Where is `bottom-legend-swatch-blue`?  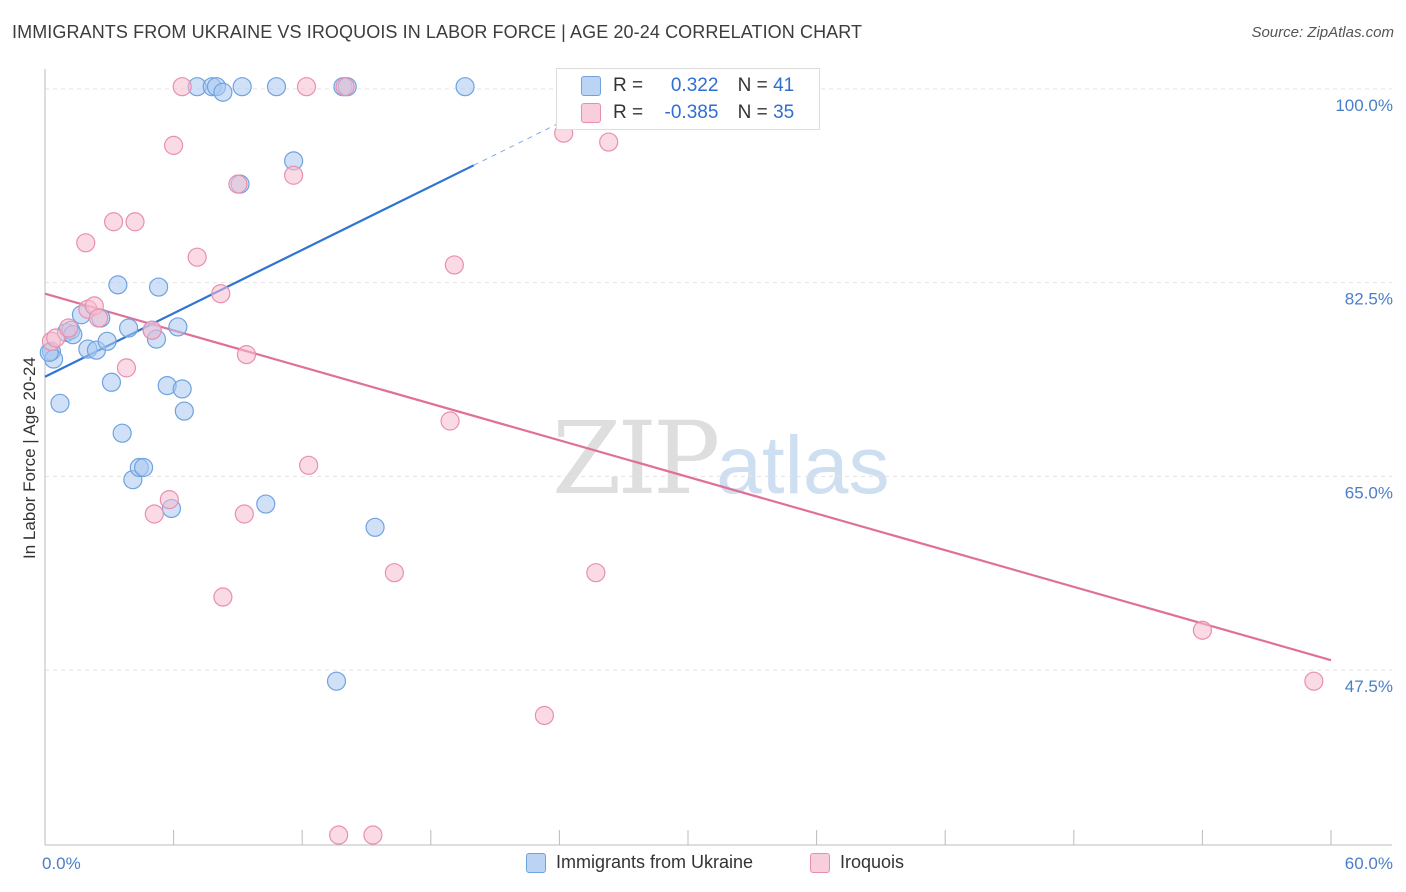
bottom-legend-swatch-blue is located at coordinates (536, 863).